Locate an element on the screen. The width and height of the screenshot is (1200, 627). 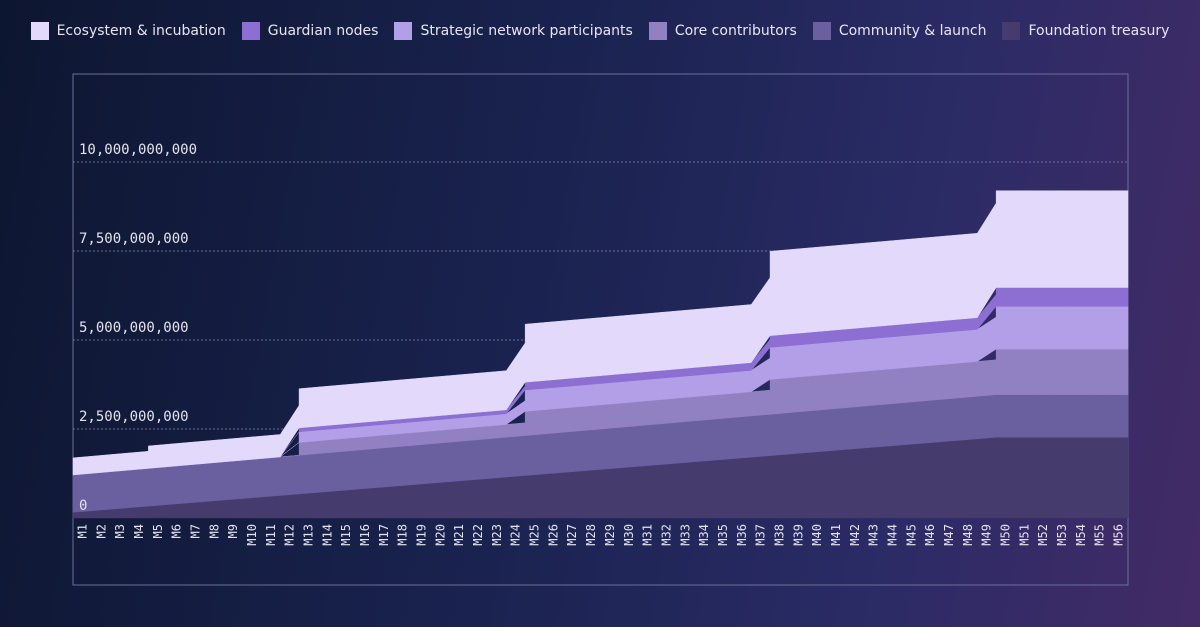
legend-item-community-launch: Community & launch is located at coordinates (899, 31).